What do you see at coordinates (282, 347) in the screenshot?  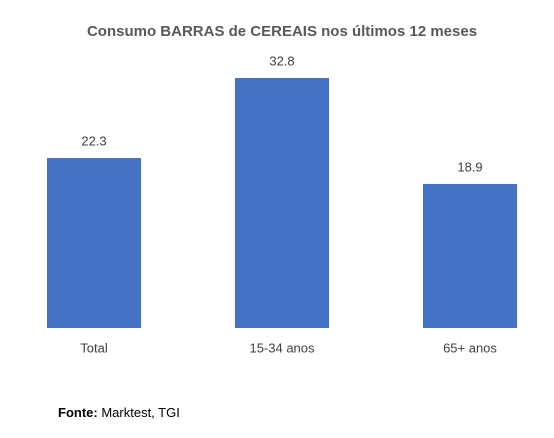 I see `x-tick-label: 15-34 anos` at bounding box center [282, 347].